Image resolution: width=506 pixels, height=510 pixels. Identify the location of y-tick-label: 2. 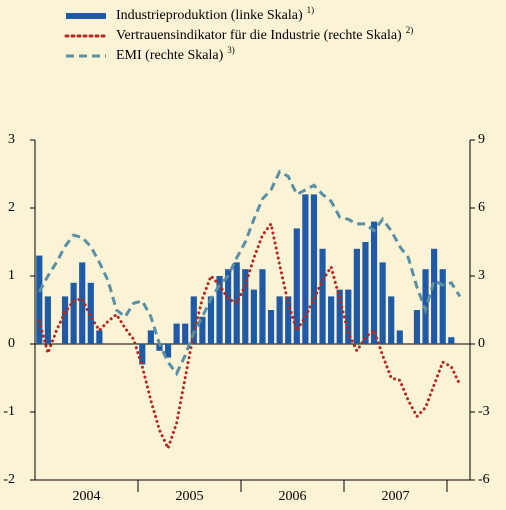
(11, 207).